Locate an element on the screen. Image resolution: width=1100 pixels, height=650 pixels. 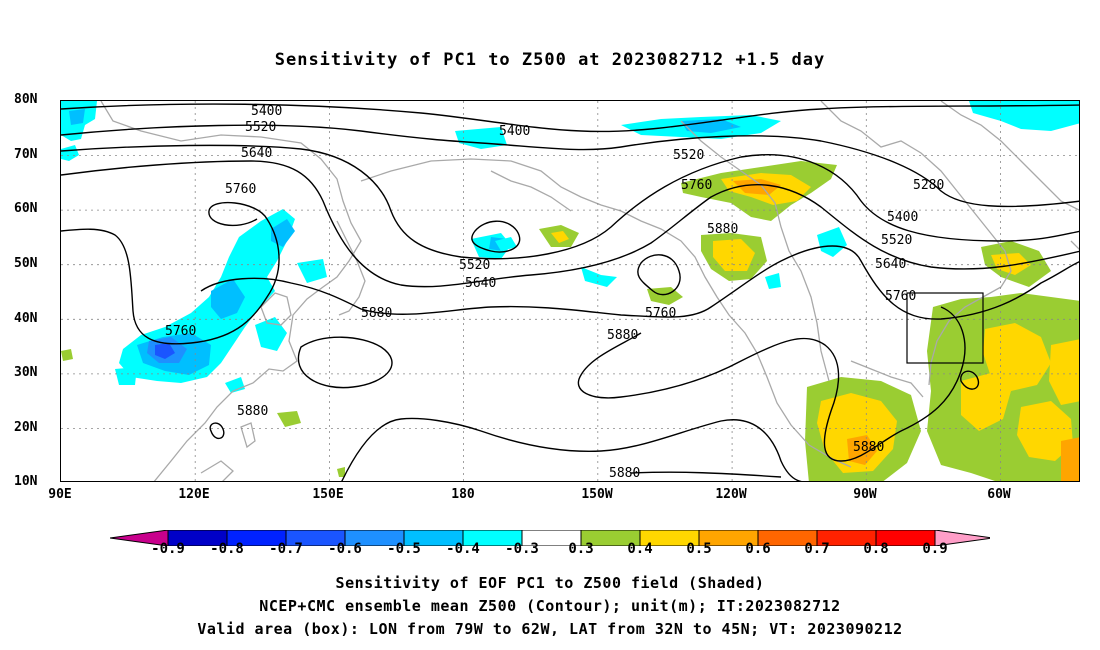
valid-area-box is located at coordinates (945, 328).